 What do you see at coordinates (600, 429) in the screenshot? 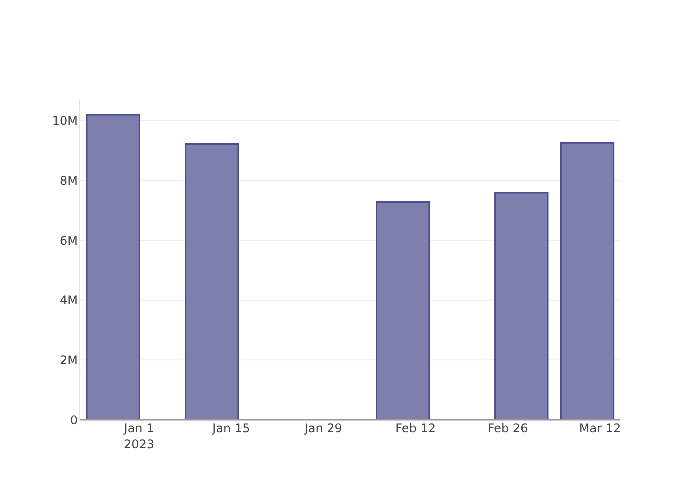
I see `x-tick-label: Mar 12` at bounding box center [600, 429].